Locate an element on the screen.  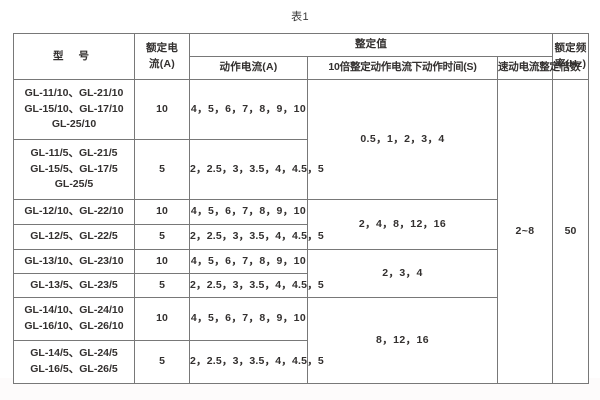
header-operating-current: 动作电流(A) is located at coordinates (248, 68).